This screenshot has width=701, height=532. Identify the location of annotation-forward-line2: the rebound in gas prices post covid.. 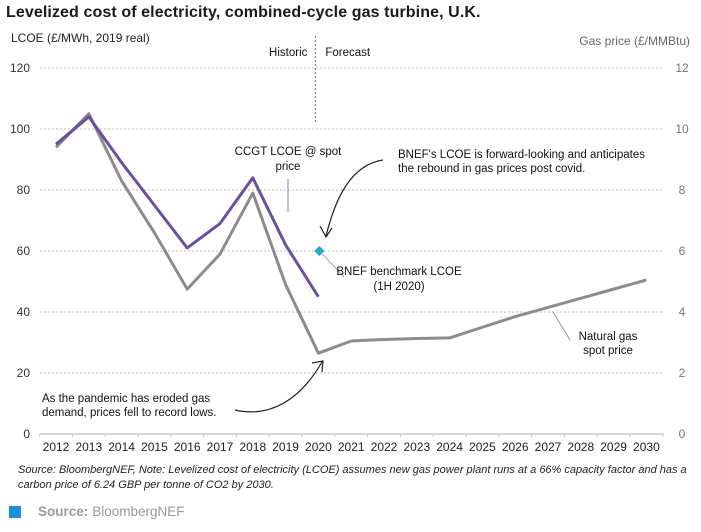
(491, 169).